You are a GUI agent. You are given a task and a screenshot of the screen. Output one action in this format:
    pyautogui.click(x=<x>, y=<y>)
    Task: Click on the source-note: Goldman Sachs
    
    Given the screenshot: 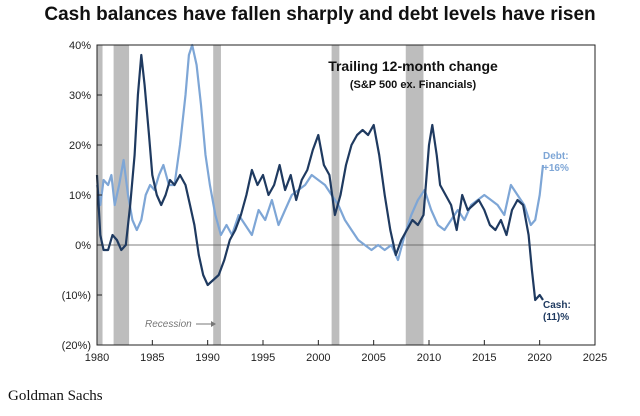 What is the action you would take?
    pyautogui.click(x=55, y=396)
    